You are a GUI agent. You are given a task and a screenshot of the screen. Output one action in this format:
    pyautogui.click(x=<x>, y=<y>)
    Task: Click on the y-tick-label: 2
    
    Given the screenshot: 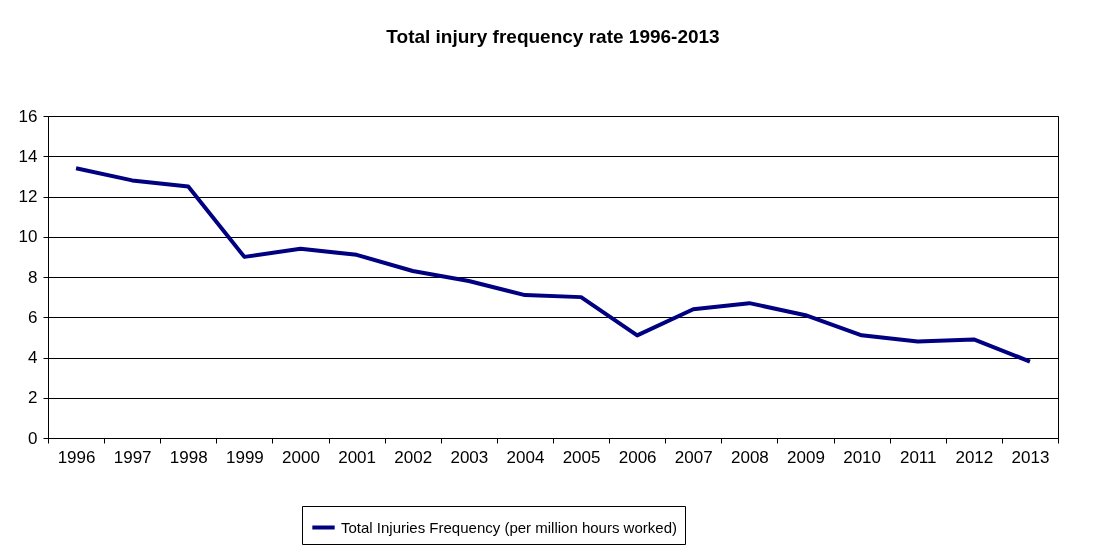 What is the action you would take?
    pyautogui.click(x=33, y=398)
    